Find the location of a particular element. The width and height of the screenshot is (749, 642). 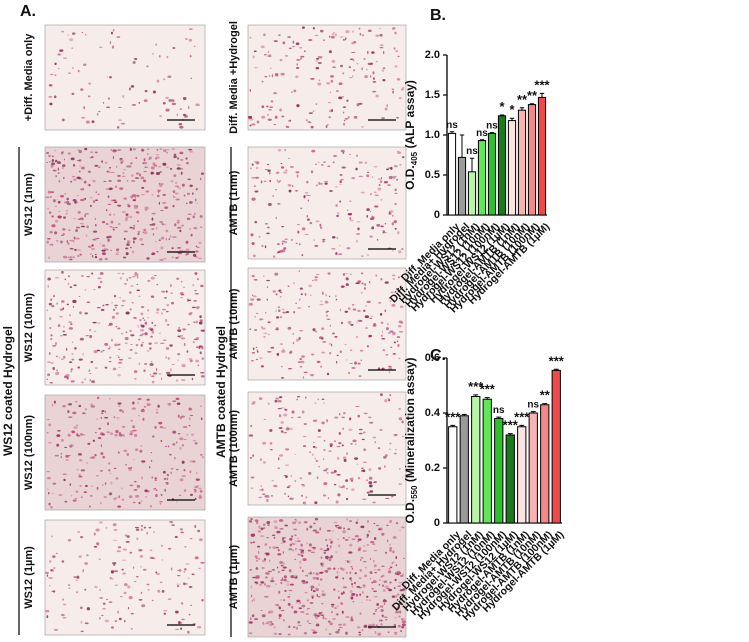

error-bar is located at coordinates (502, 115).